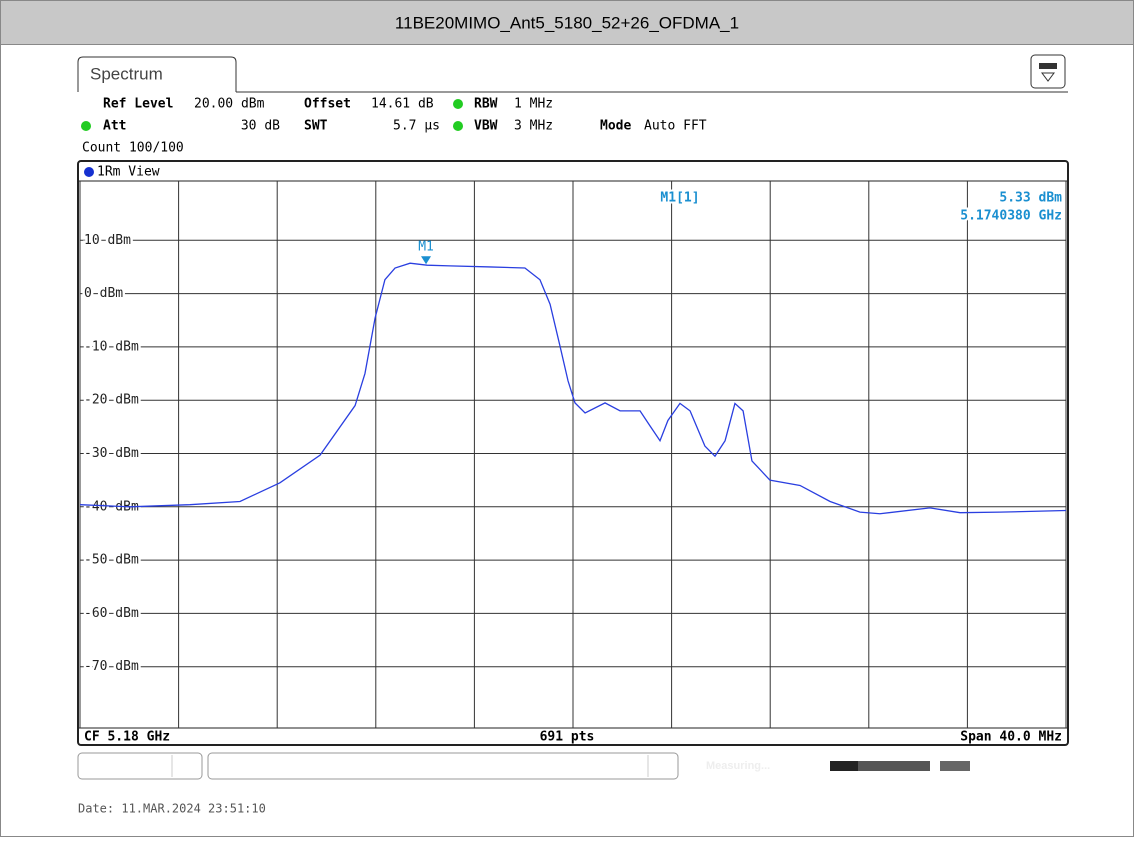 This screenshot has height=841, width=1134. I want to click on progress-fill, so click(844, 766).